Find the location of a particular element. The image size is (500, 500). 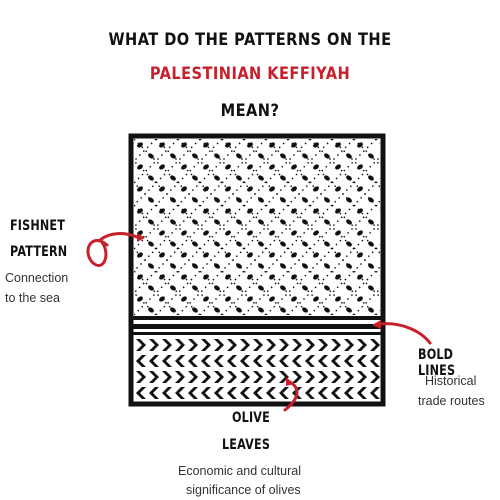

fishnet-desc-line-2: to the sea is located at coordinates (32, 298).